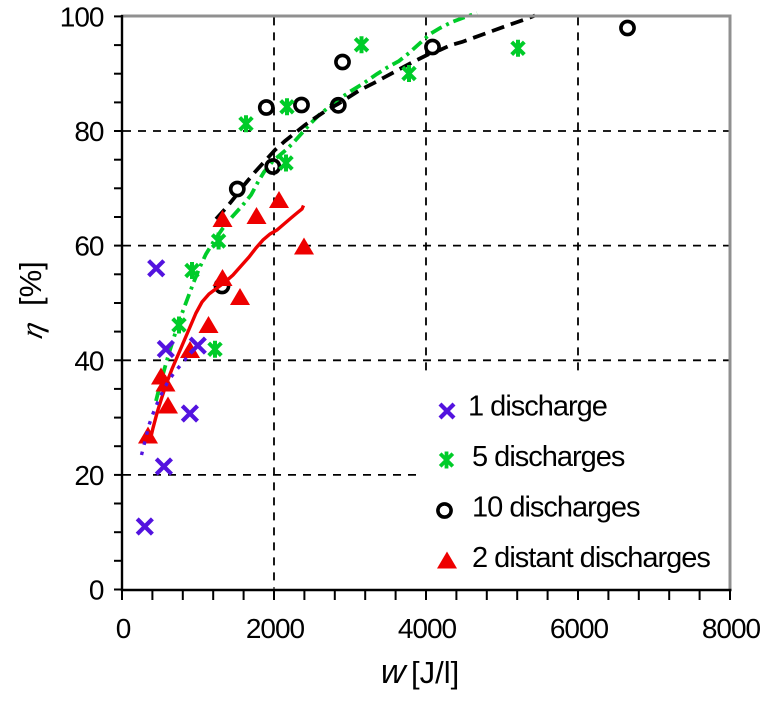  I want to click on svg-text: 4000, so click(427, 628).